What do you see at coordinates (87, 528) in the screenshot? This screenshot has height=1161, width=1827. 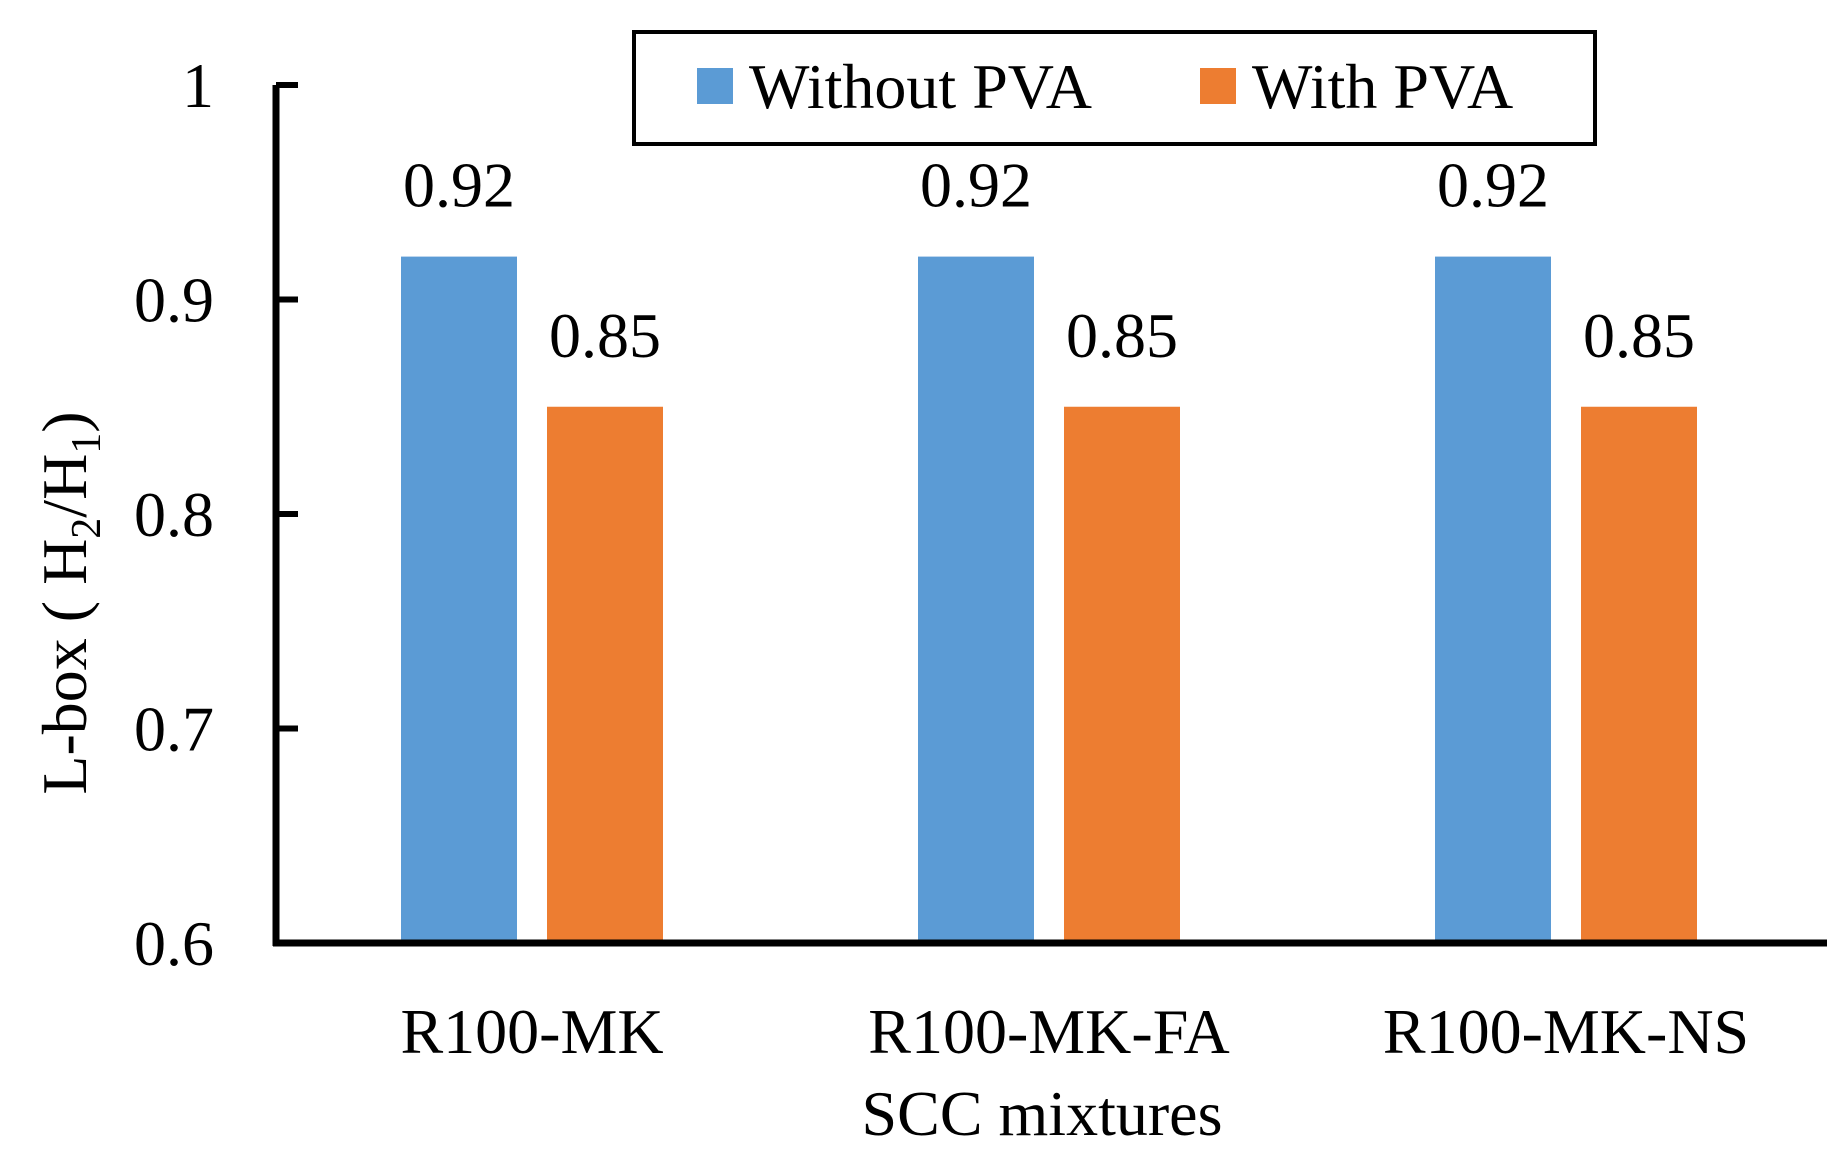 I see `y-axis-title-sub1: 2` at bounding box center [87, 528].